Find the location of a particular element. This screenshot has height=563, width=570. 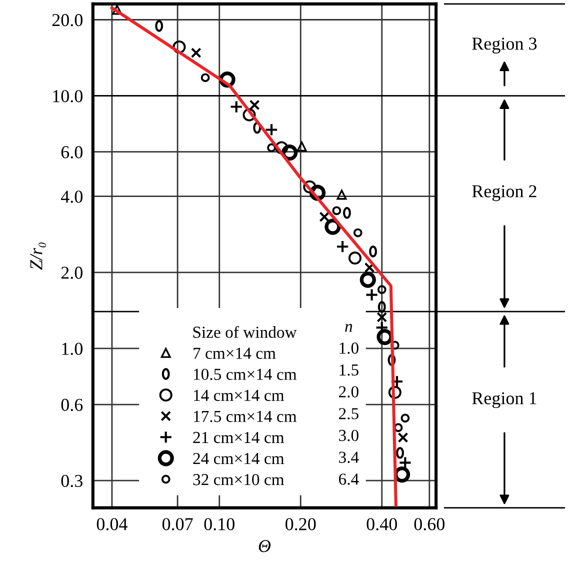

annotation: n is located at coordinates (348, 328).